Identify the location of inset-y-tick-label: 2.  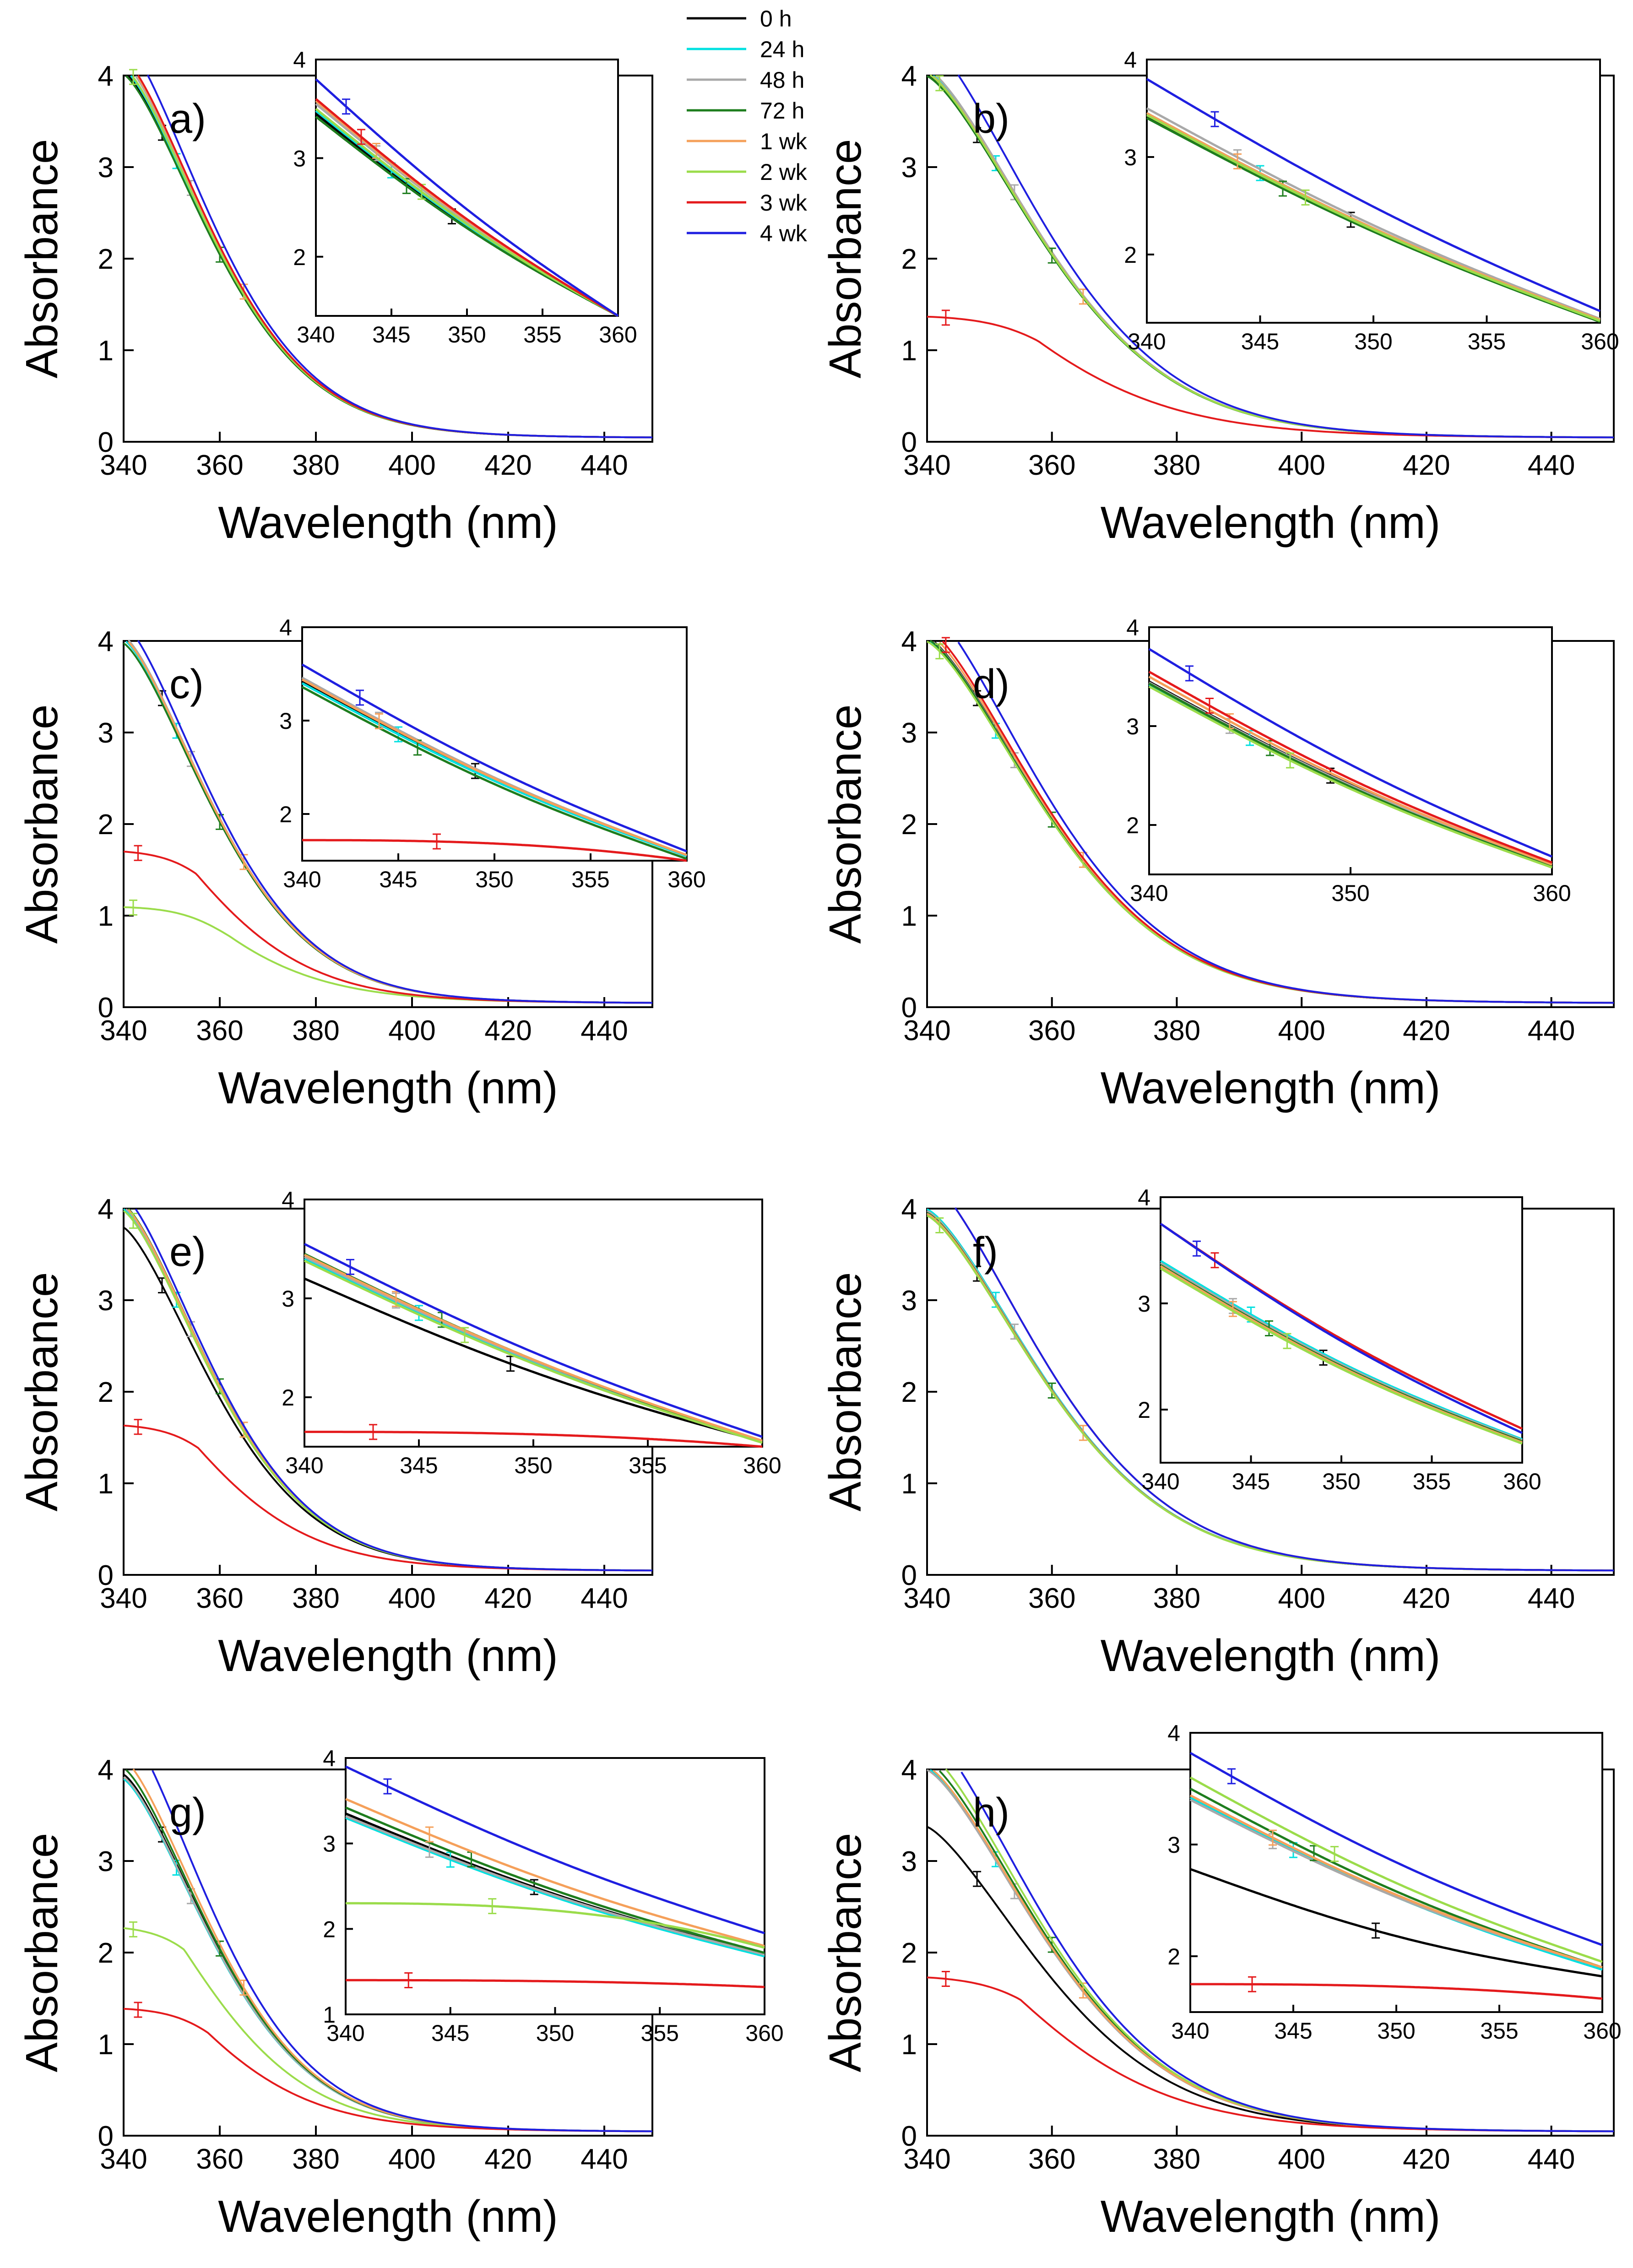
(1132, 826).